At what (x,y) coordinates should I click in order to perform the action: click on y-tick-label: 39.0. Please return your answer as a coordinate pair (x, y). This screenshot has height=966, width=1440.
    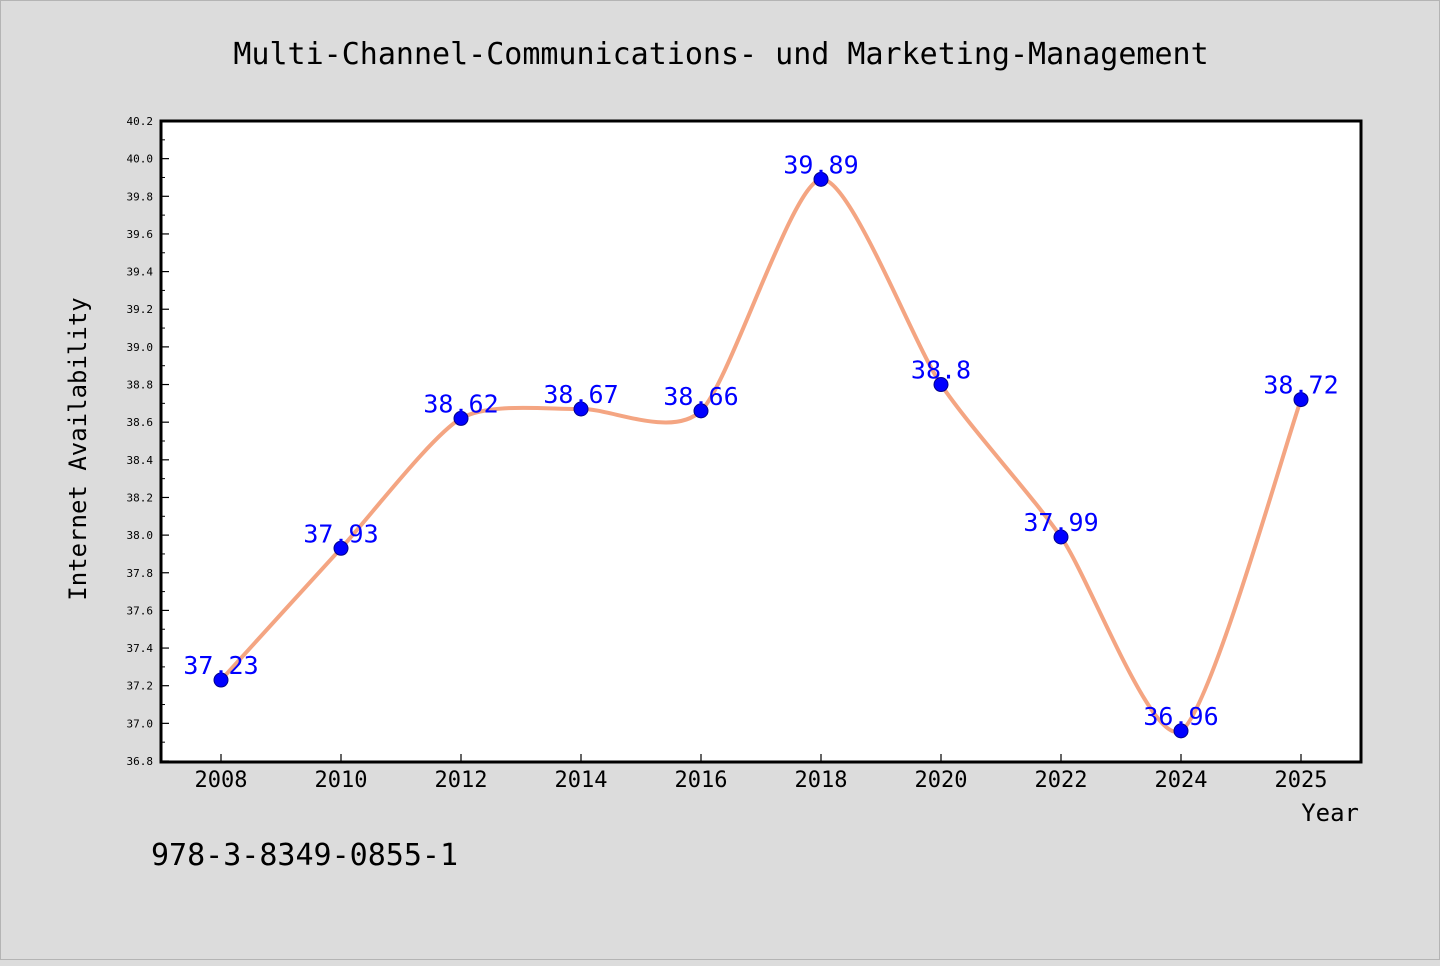
    Looking at the image, I should click on (140, 347).